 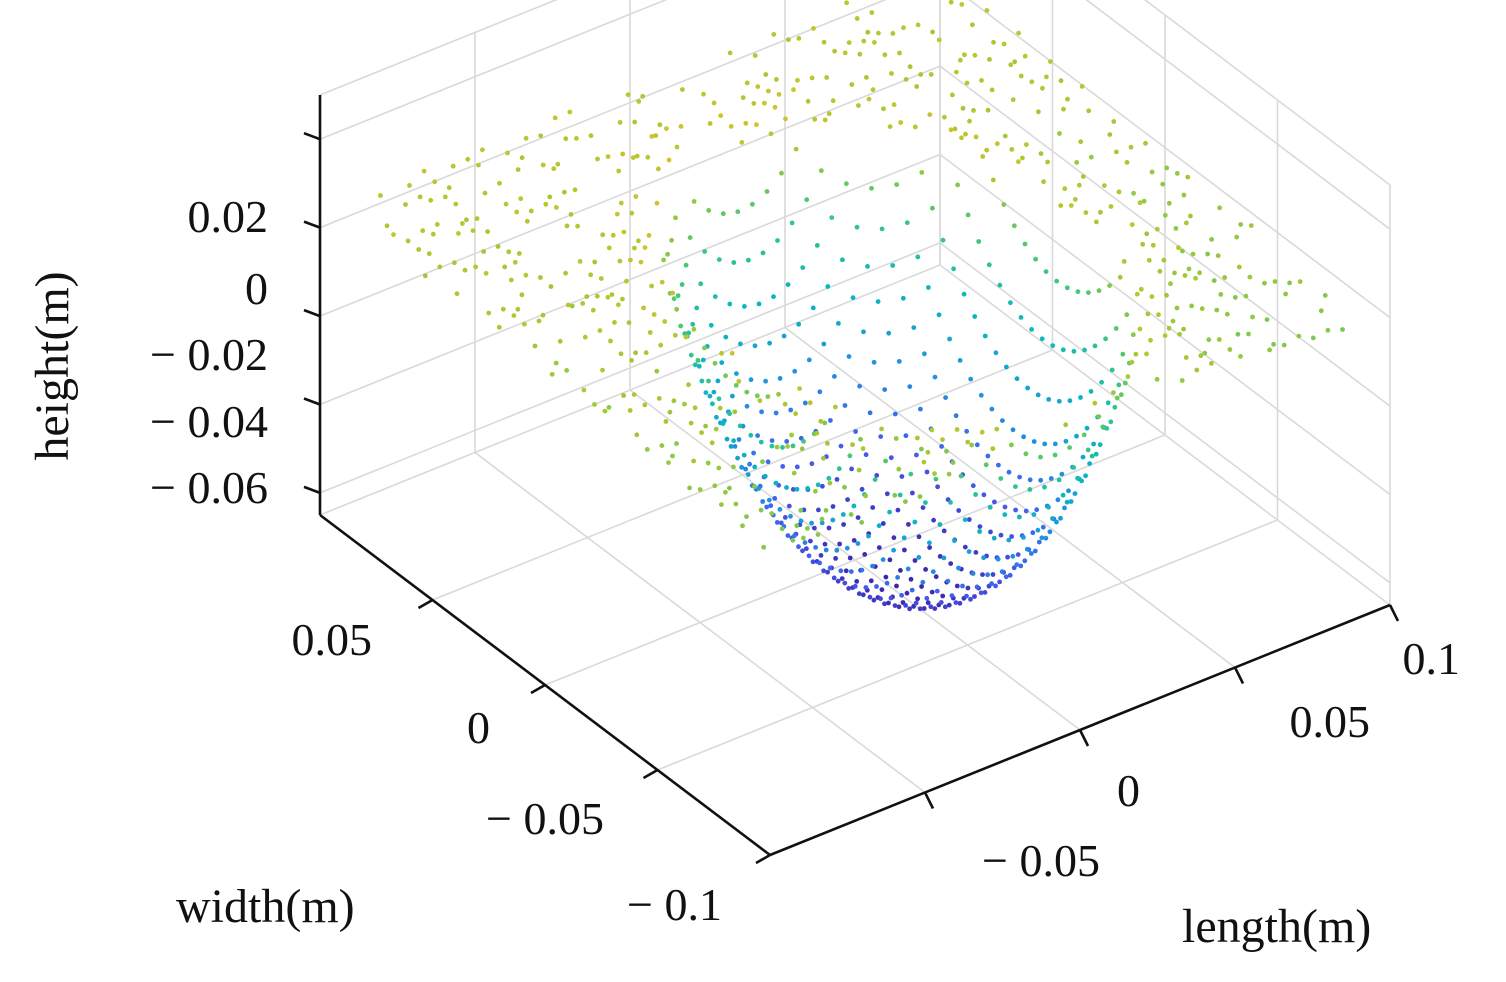 What do you see at coordinates (650, 774) in the screenshot?
I see `y-tick-mark` at bounding box center [650, 774].